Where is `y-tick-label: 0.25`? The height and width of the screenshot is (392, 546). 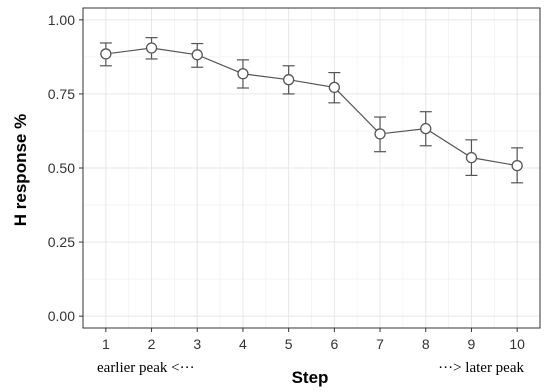 y-tick-label: 0.25 is located at coordinates (61, 242).